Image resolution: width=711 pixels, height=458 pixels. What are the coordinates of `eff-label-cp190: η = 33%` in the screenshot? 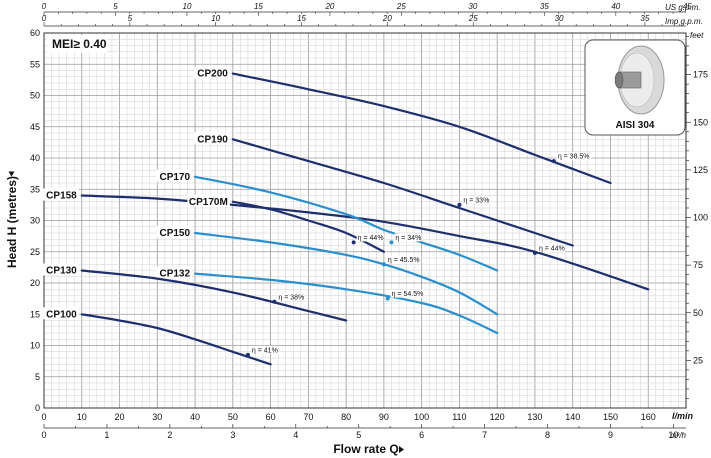 It's located at (476, 200).